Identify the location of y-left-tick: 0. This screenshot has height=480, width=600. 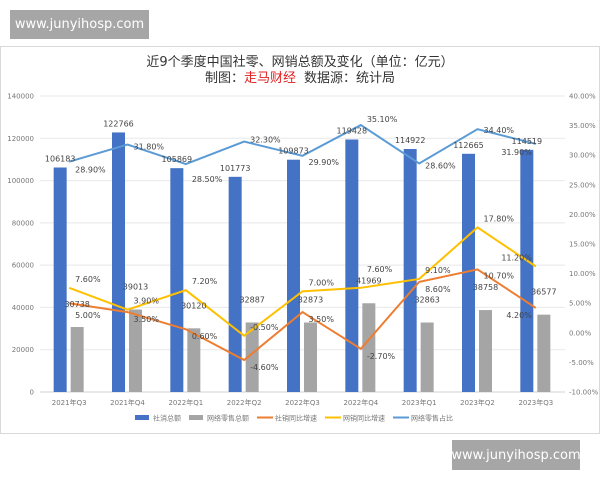
(32, 393).